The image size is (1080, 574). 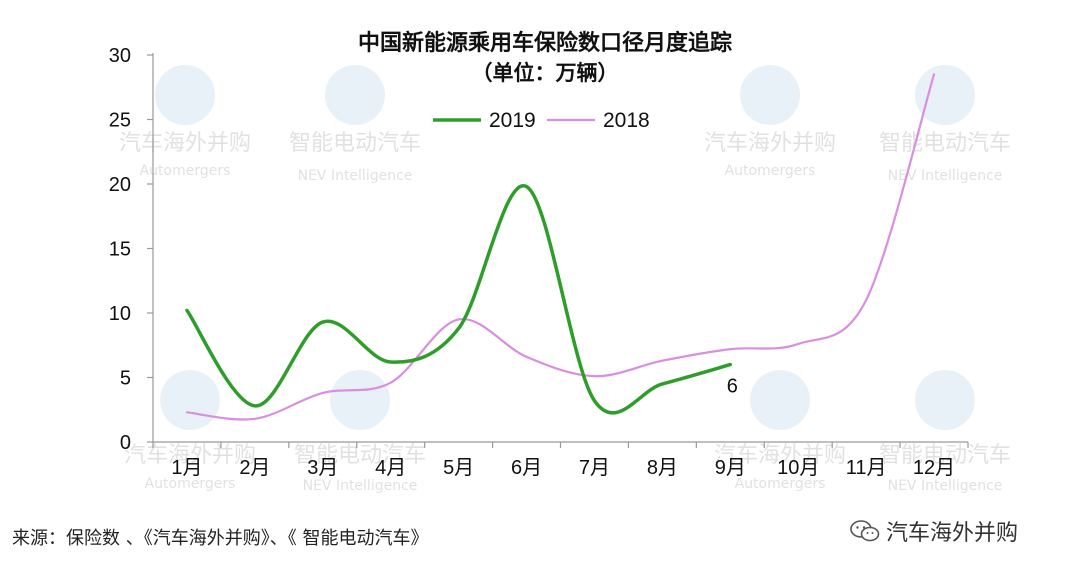 I want to click on x-tick-label: 4月, so click(x=390, y=468).